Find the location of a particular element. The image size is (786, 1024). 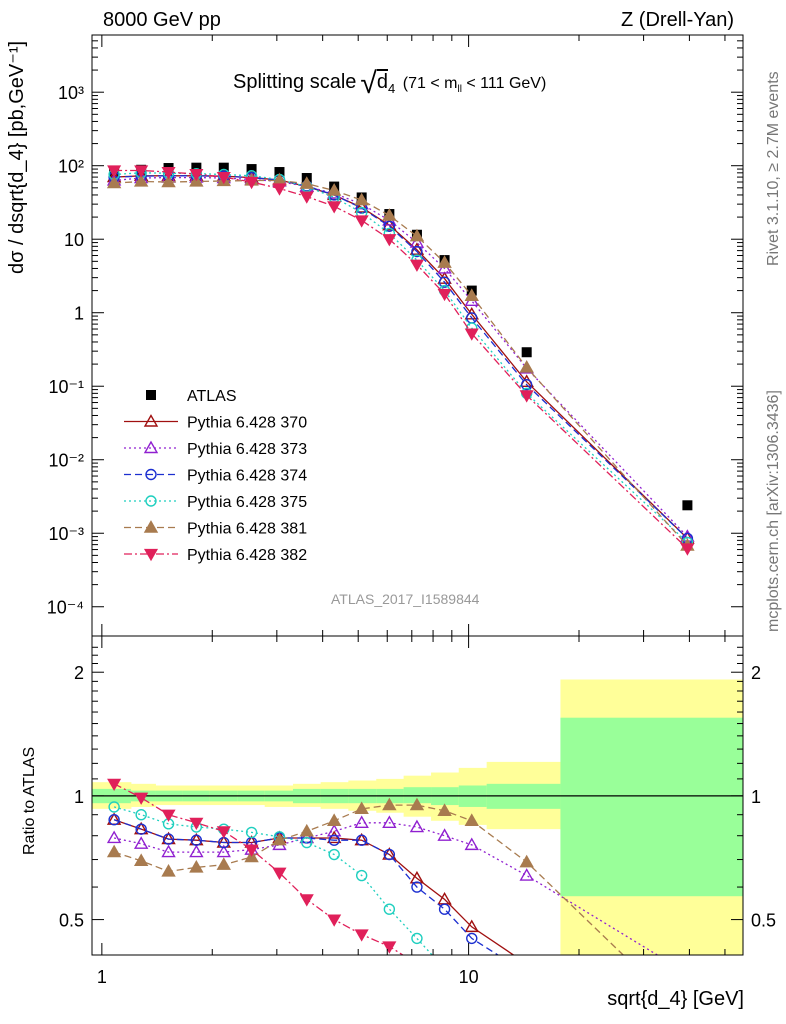

x-tick-label: 1 is located at coordinates (102, 977).